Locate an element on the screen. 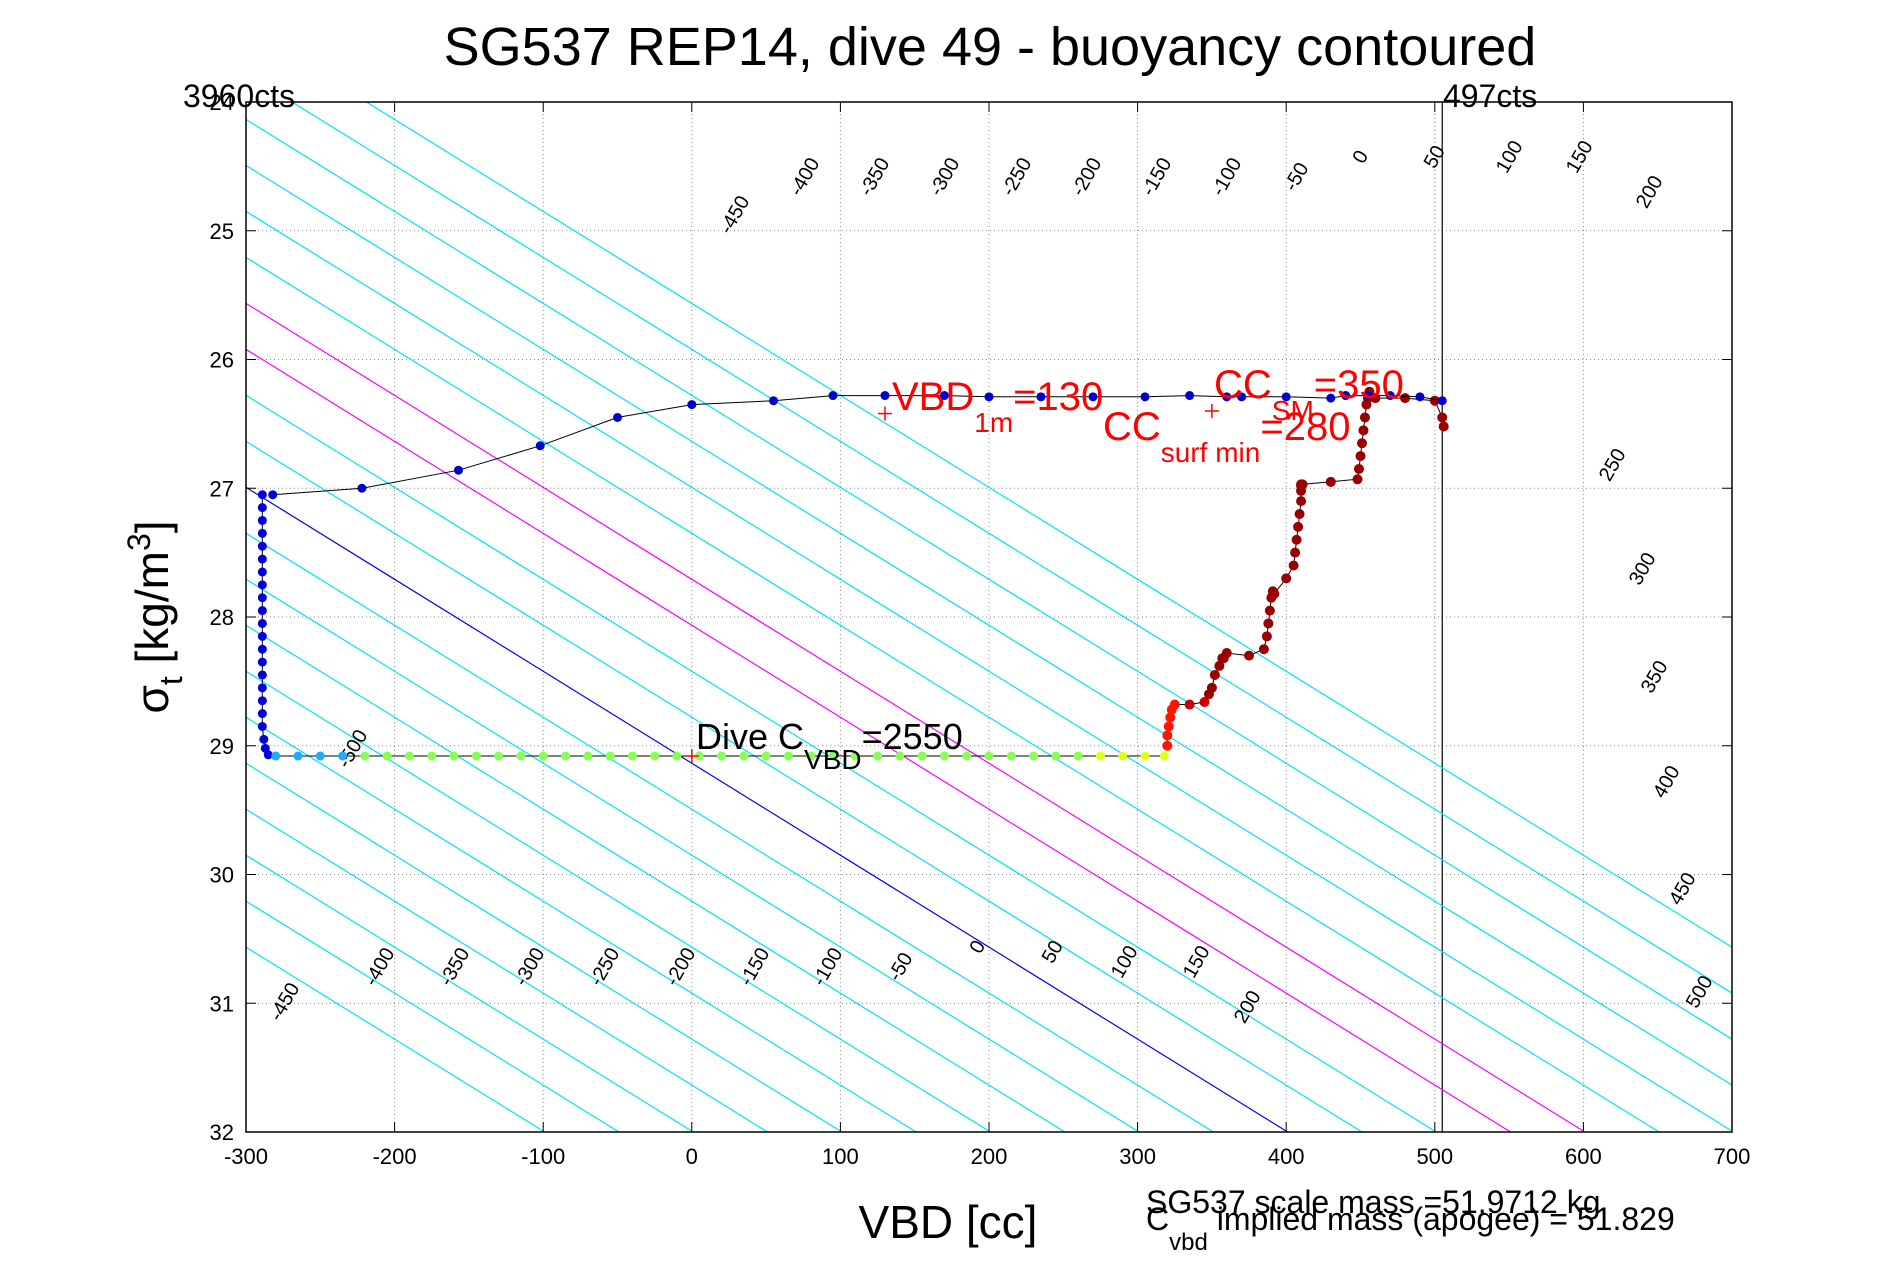 The image size is (1891, 1267). contour-label-top: 0 is located at coordinates (1360, 157).